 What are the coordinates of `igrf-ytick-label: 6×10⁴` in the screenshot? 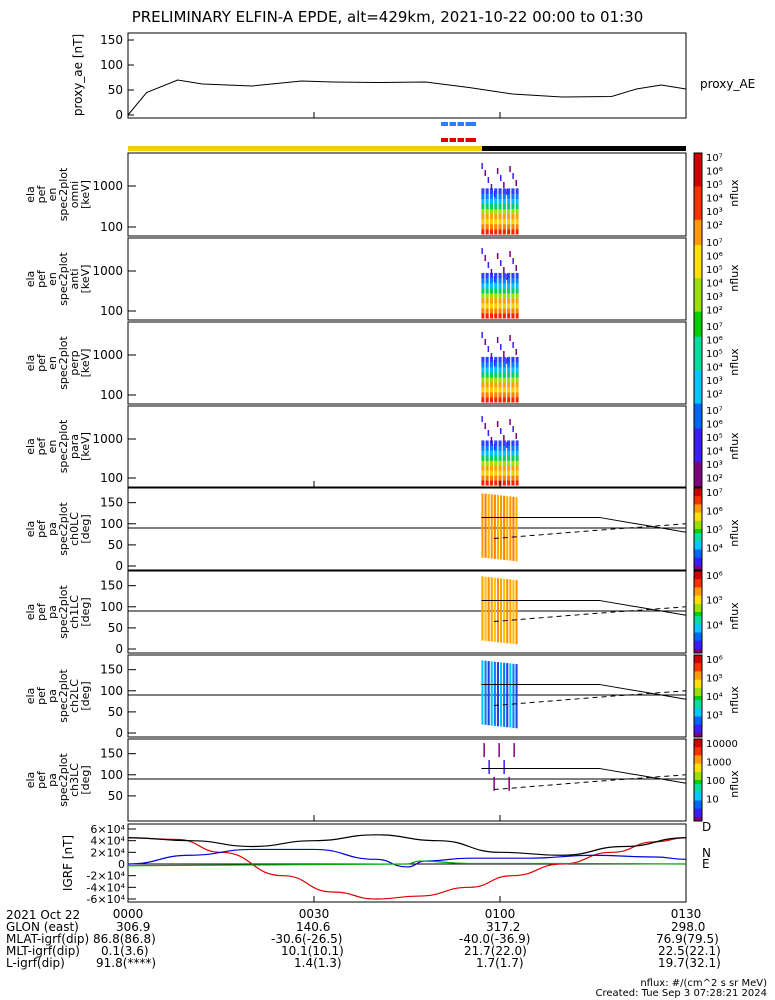 It's located at (107, 829).